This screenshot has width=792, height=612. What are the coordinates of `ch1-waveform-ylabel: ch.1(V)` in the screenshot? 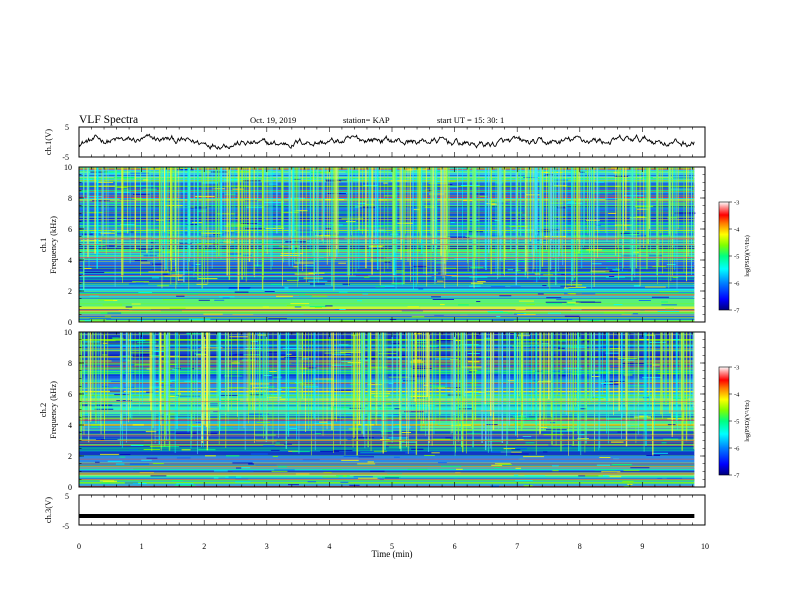 It's located at (48, 142).